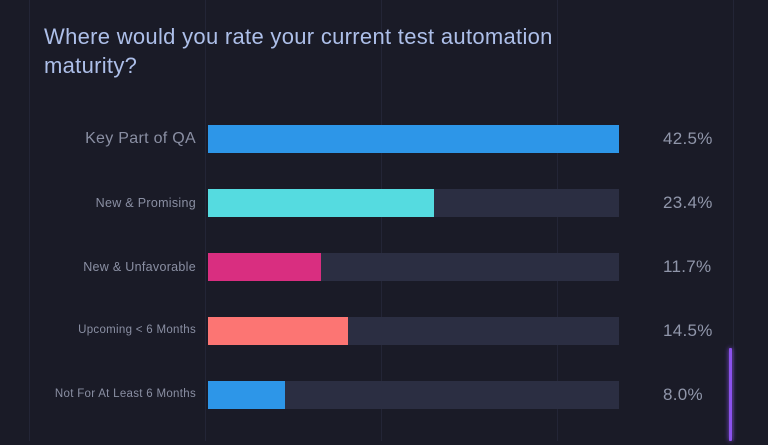  What do you see at coordinates (688, 330) in the screenshot?
I see `value-label: 14.5%` at bounding box center [688, 330].